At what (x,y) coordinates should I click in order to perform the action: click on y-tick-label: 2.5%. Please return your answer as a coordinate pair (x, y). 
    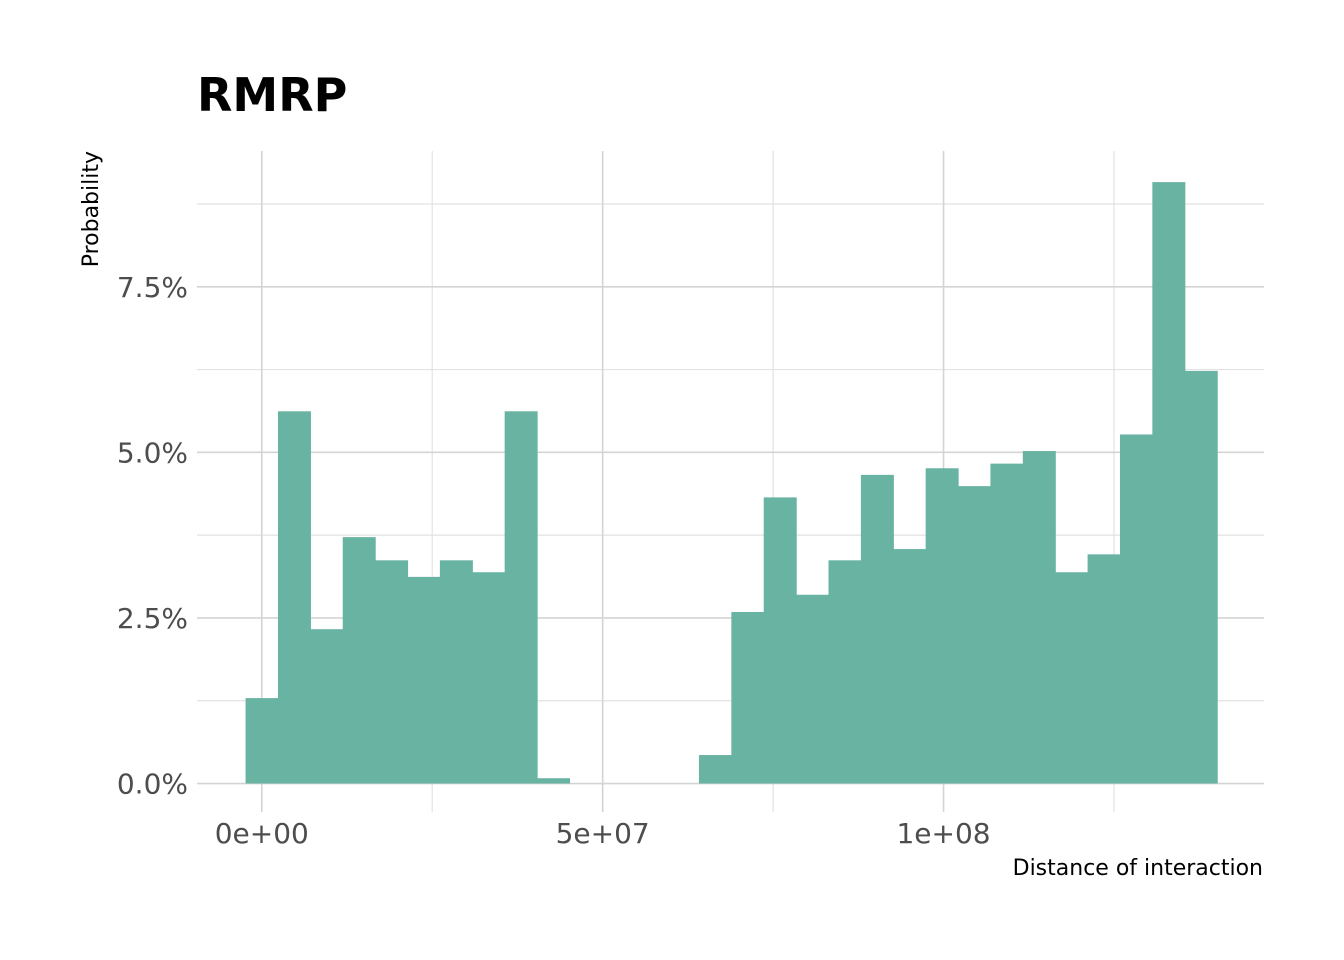
    Looking at the image, I should click on (152, 618).